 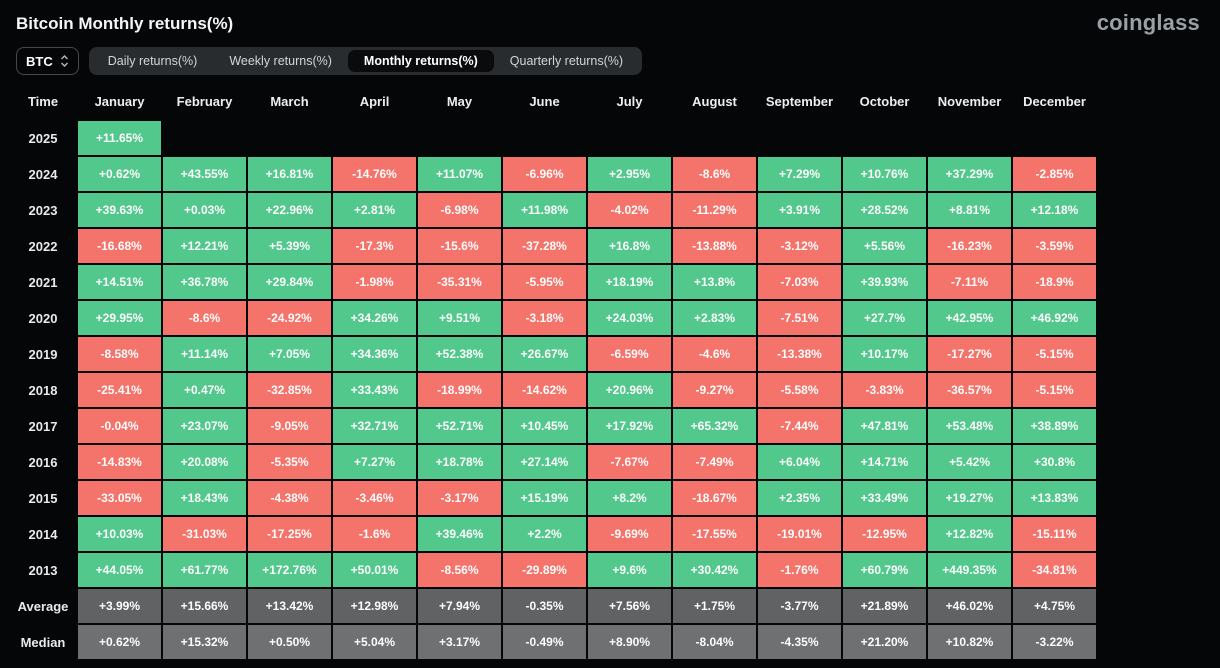 I want to click on return-cell: +27.7%, so click(x=884, y=318).